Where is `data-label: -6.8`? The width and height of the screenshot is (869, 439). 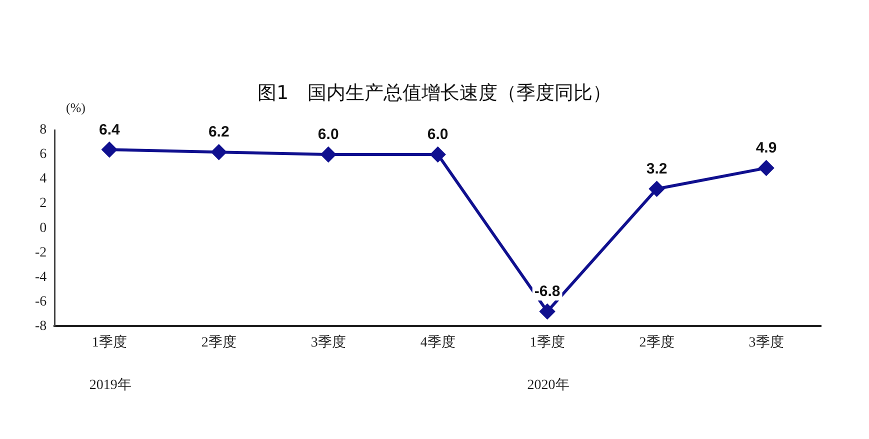
data-label: -6.8 is located at coordinates (547, 291).